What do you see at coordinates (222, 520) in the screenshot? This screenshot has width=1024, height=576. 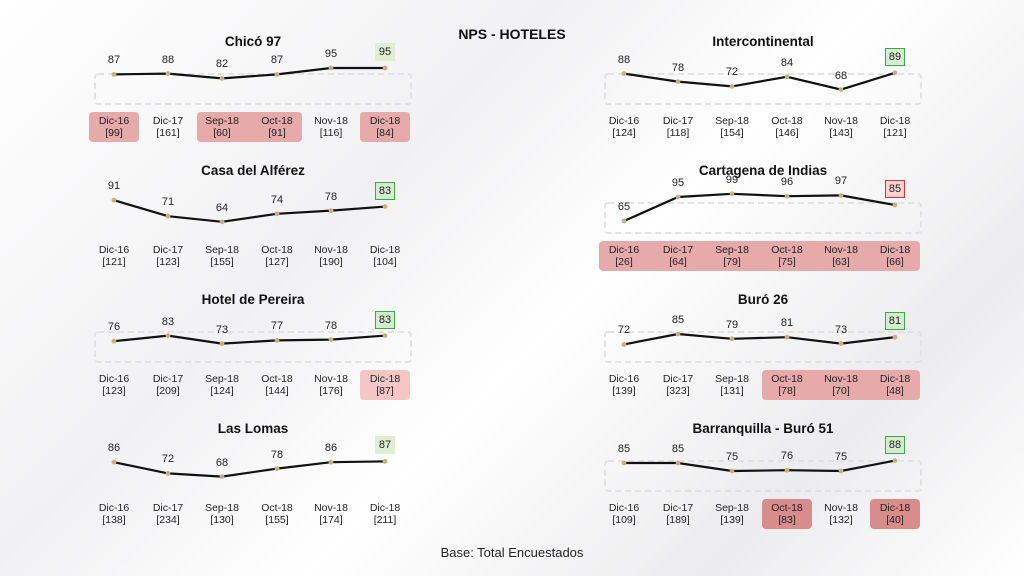 I see `base-count: [130]` at bounding box center [222, 520].